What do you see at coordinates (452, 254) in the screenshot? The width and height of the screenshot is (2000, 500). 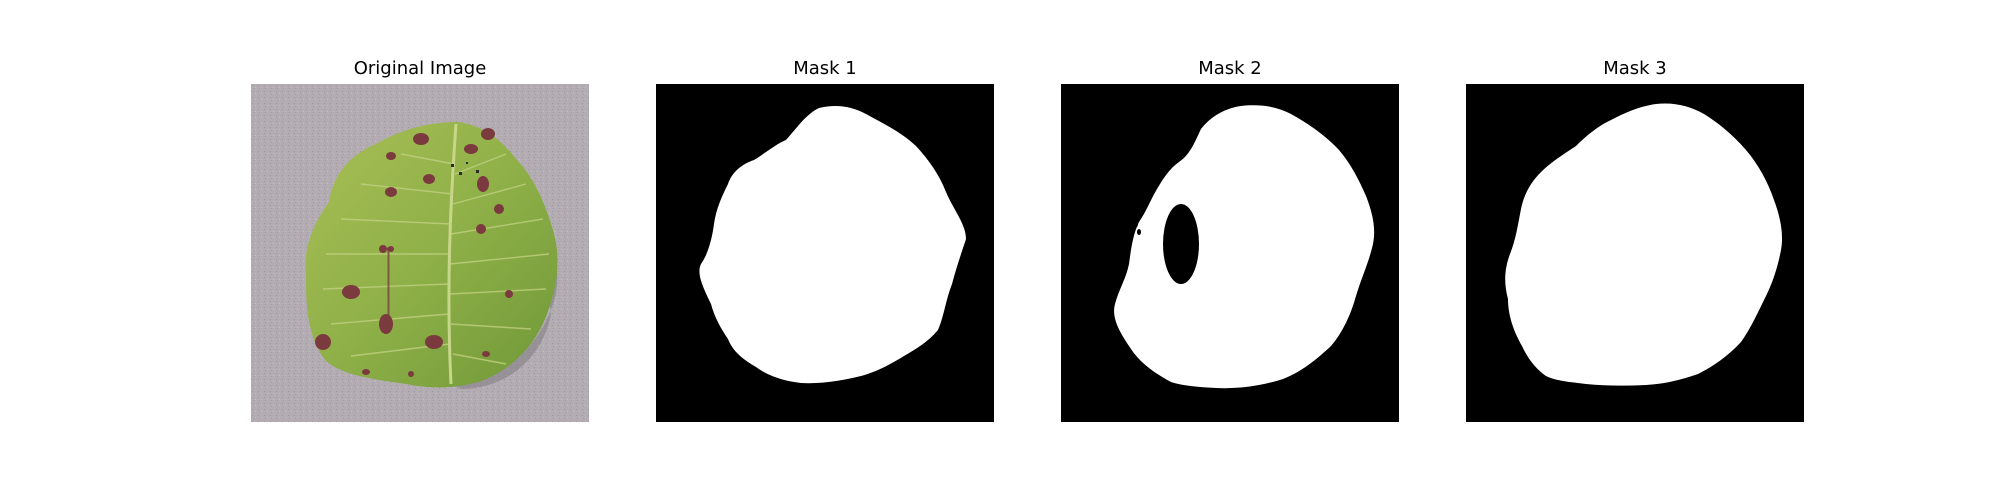 I see `leaf-midrib` at bounding box center [452, 254].